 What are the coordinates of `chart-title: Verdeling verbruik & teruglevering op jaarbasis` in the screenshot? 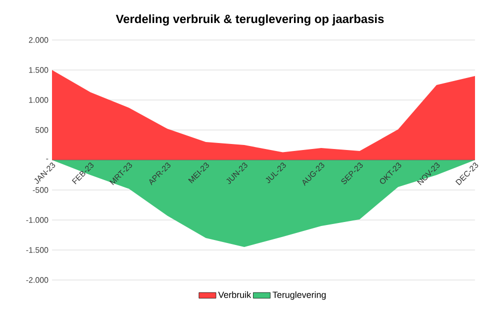 It's located at (250, 20).